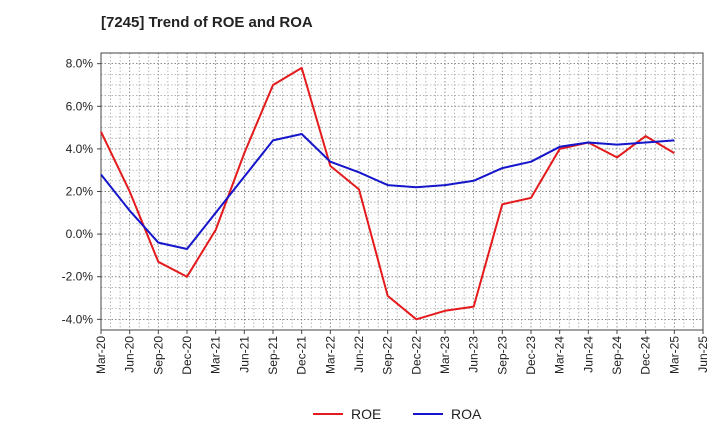  Describe the element at coordinates (80, 149) in the screenshot. I see `y-tick-label: 4.0%` at that location.